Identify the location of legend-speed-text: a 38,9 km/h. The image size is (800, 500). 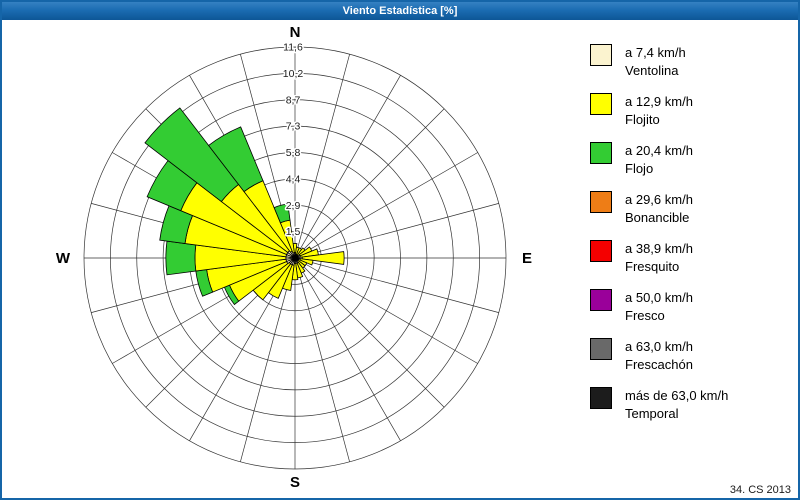
(659, 248).